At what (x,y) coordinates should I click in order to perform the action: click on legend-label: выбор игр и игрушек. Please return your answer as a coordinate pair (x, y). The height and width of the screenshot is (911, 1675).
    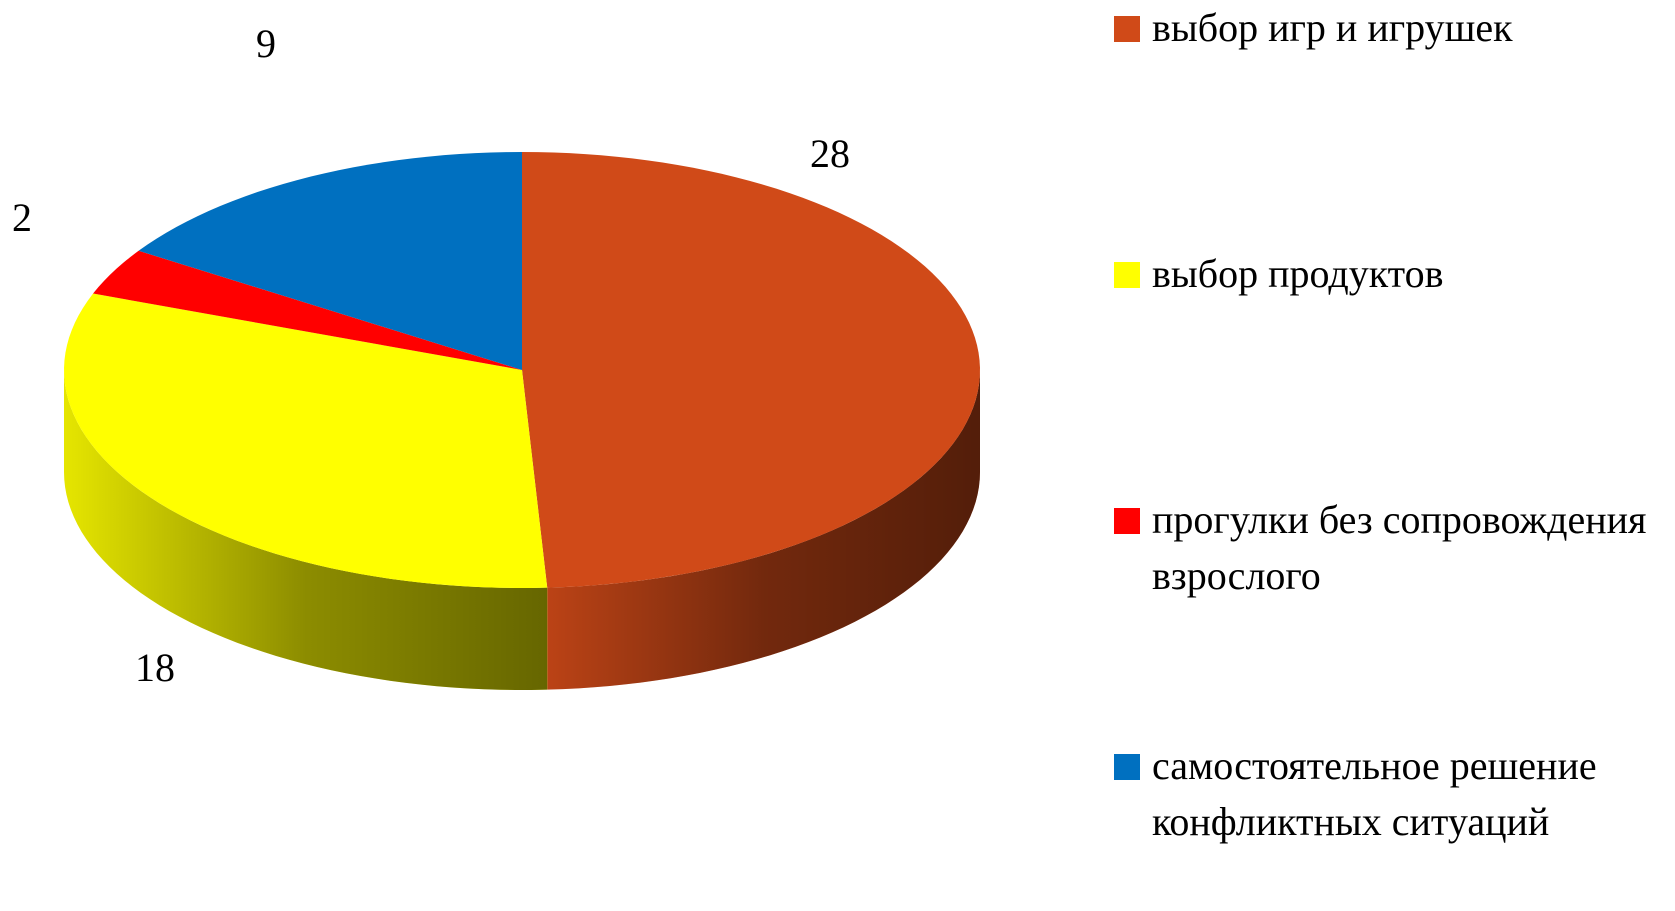
    Looking at the image, I should click on (1332, 27).